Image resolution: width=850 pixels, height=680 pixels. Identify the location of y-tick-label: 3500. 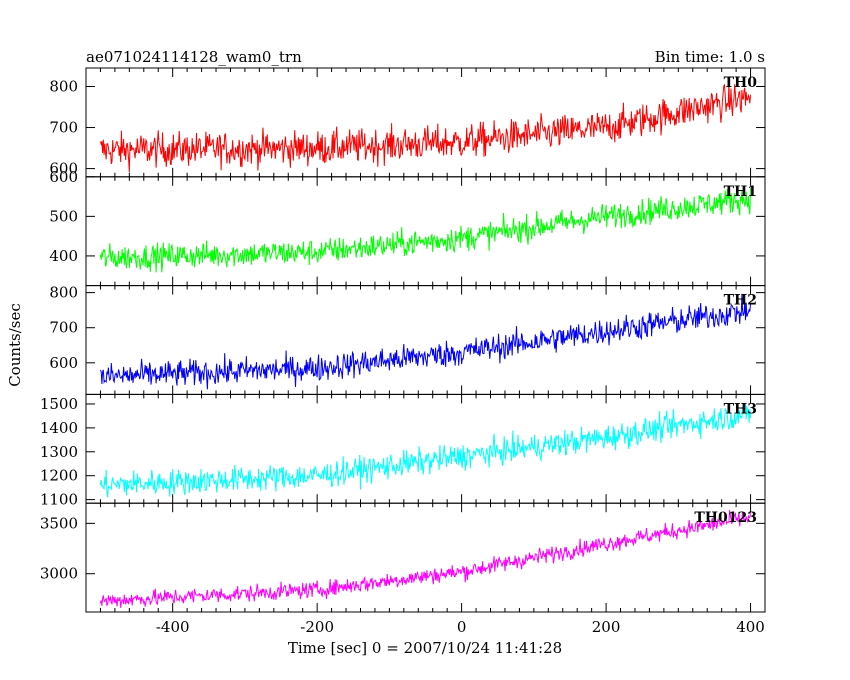
(59, 523).